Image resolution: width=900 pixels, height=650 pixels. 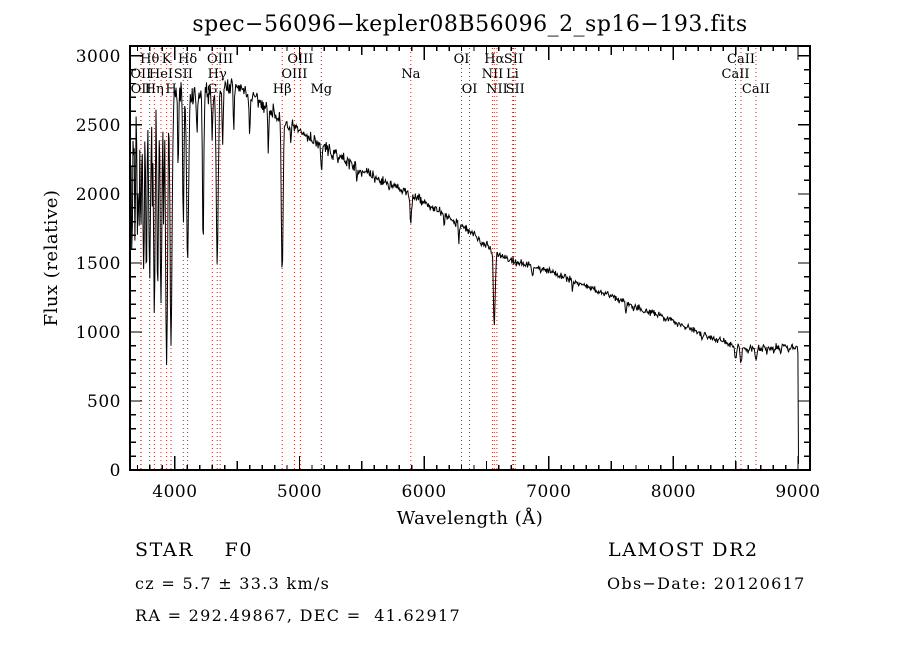 What do you see at coordinates (299, 492) in the screenshot?
I see `svg-text: 5000` at bounding box center [299, 492].